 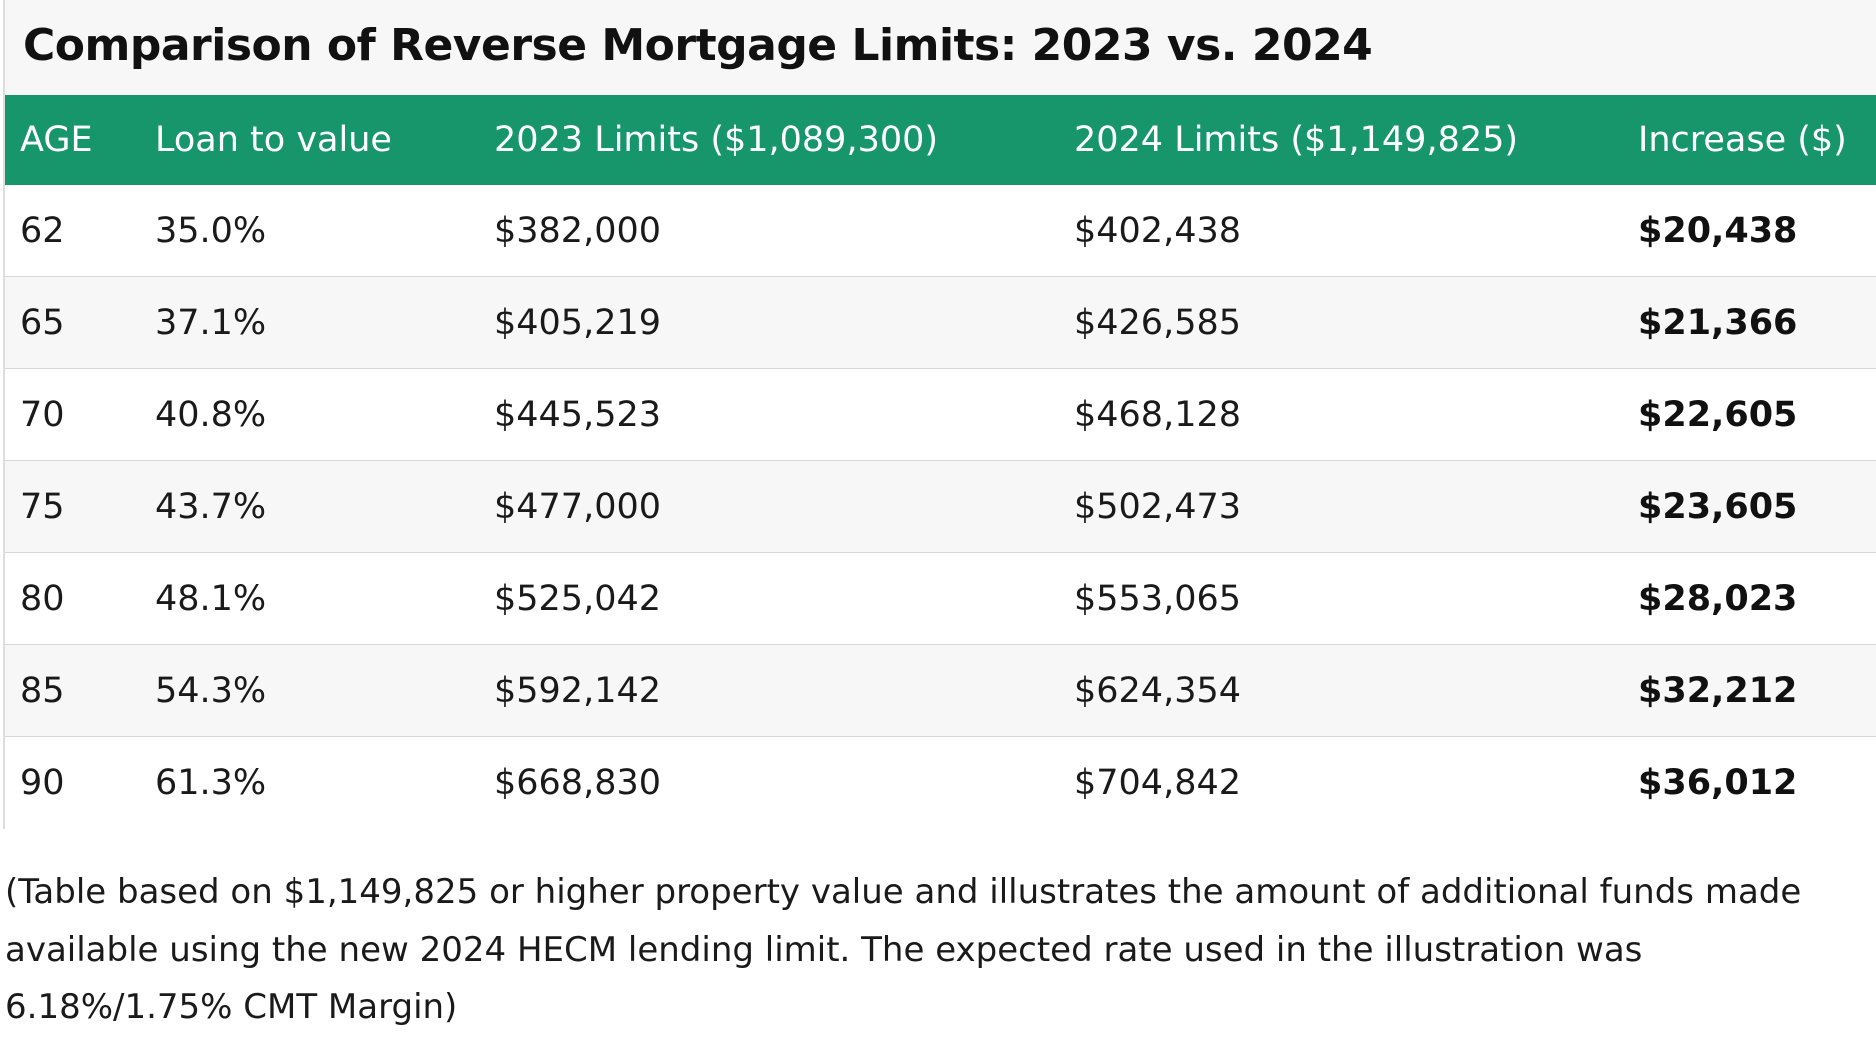 I want to click on table-cell: $405,219, so click(x=578, y=322).